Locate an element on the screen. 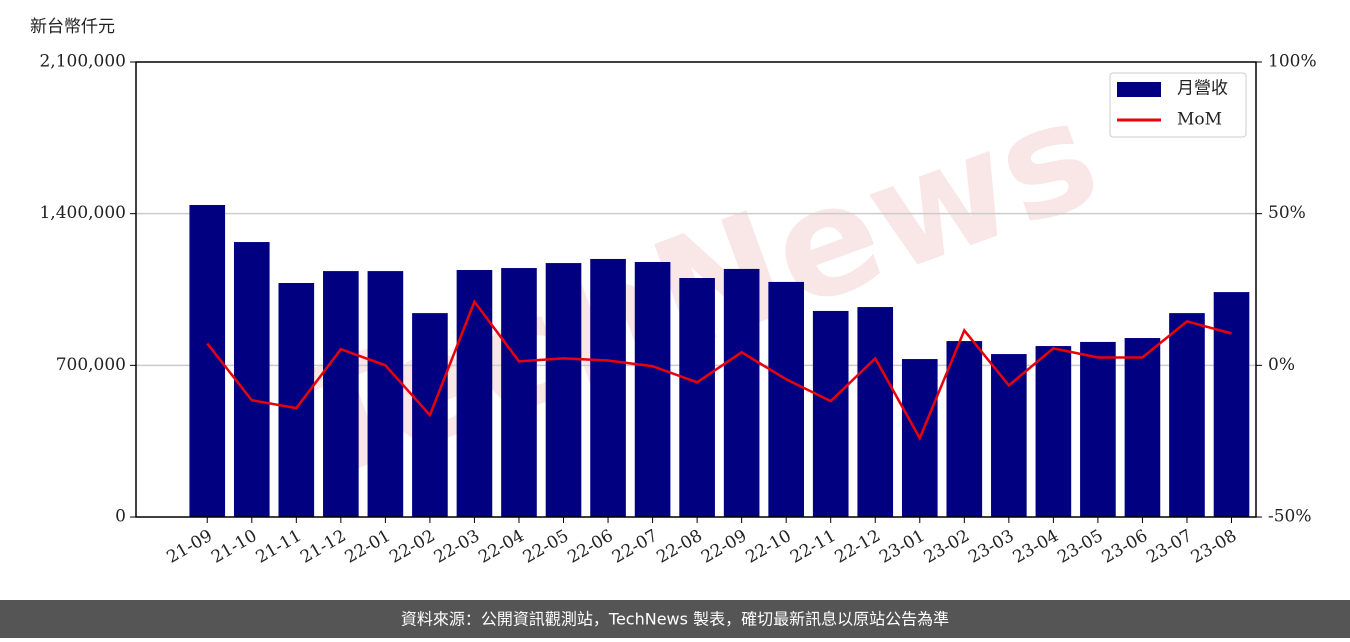 Image resolution: width=1350 pixels, height=642 pixels. x-tick-label: 23-08 is located at coordinates (1214, 547).